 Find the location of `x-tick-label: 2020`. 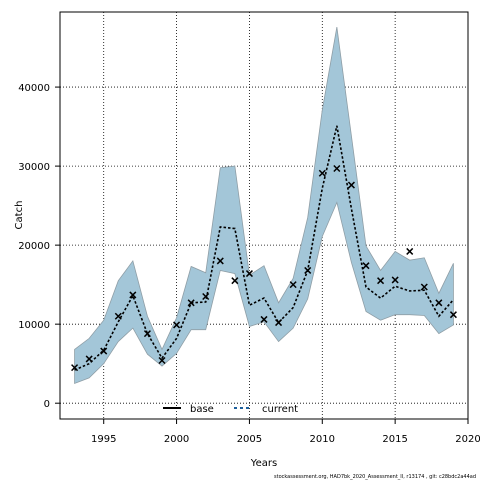

x-tick-label: 2020 is located at coordinates (467, 439).